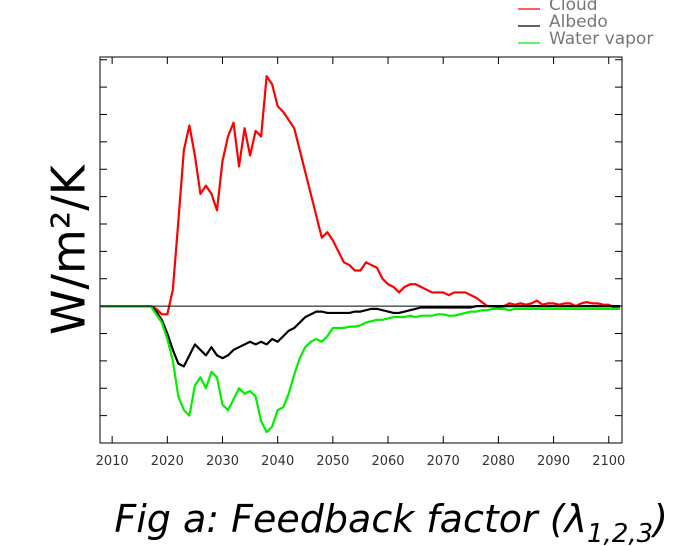  I want to click on caption-subscript: 1,2,3, so click(620, 532).